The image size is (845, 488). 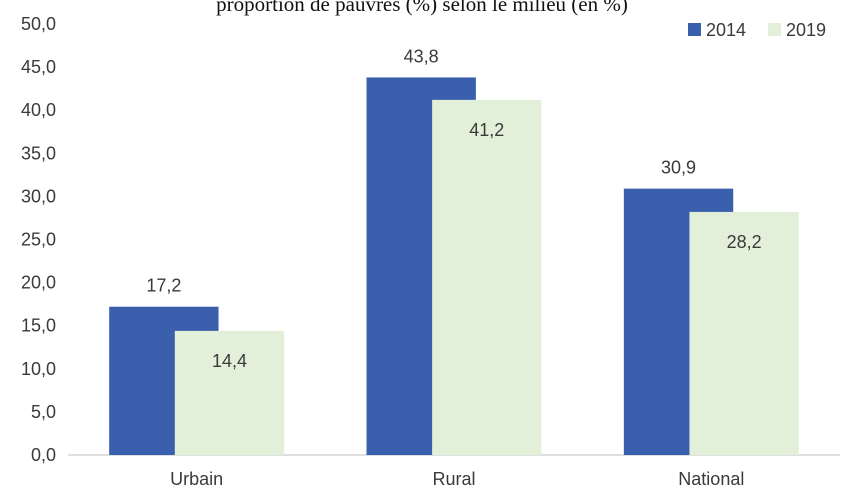 I want to click on legend-label-2019: 2019, so click(x=806, y=30).